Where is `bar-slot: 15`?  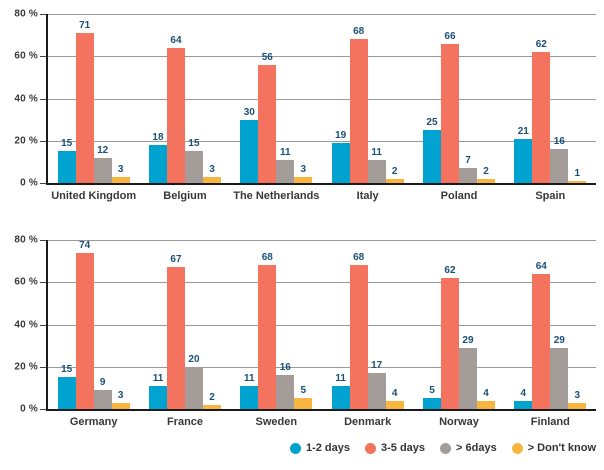
bar-slot: 15 is located at coordinates (66, 324).